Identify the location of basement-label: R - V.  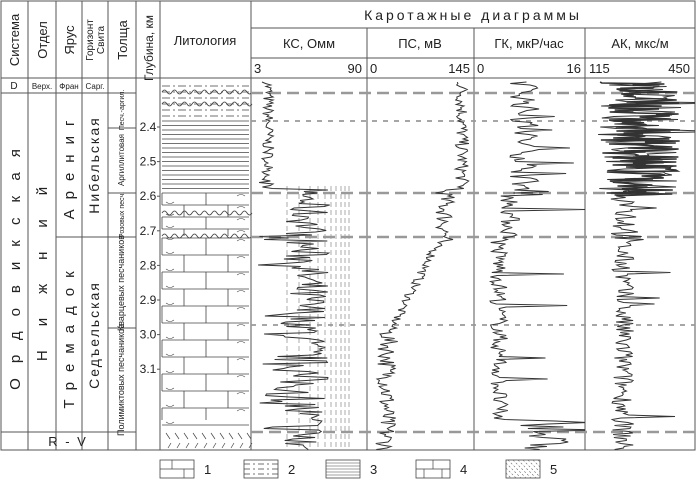
(68, 441).